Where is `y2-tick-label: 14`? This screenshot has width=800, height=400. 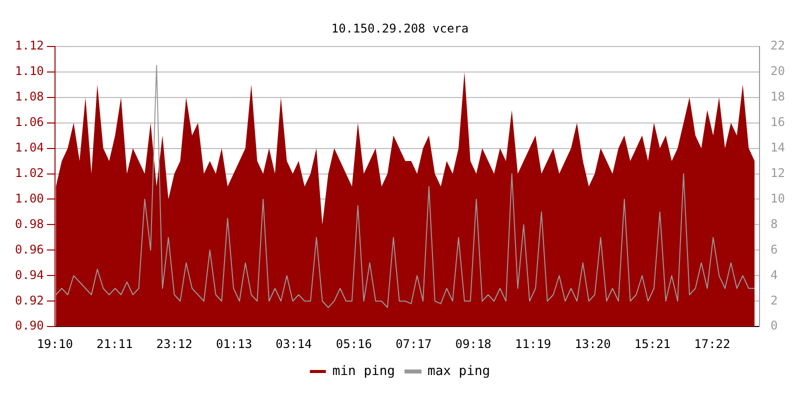 y2-tick-label: 14 is located at coordinates (778, 147).